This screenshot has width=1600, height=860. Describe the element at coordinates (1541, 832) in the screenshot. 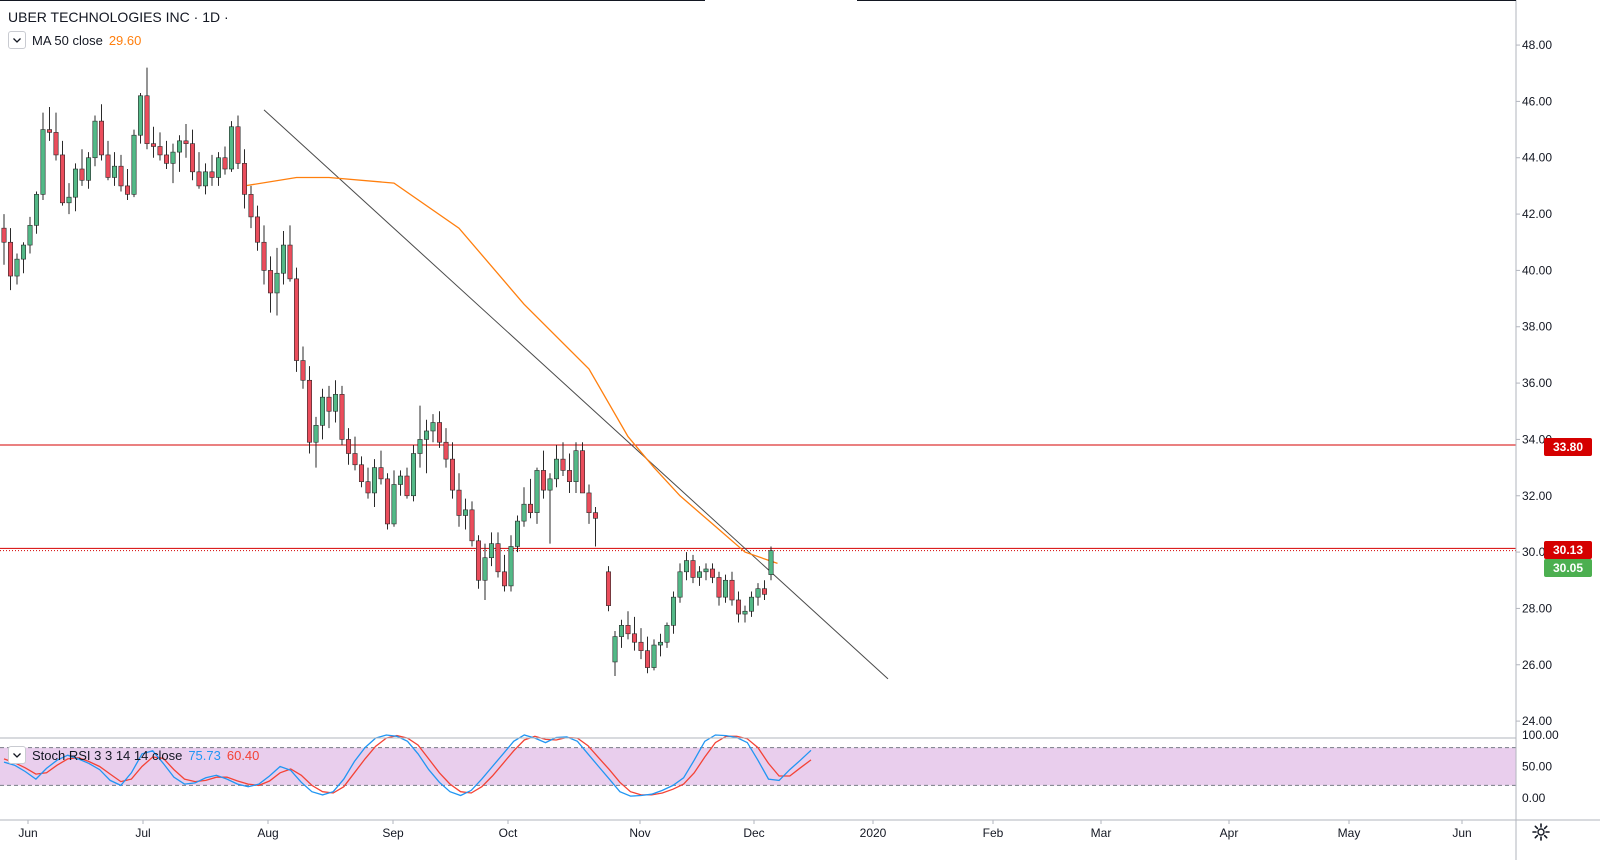

I see `gear-icon` at that location.